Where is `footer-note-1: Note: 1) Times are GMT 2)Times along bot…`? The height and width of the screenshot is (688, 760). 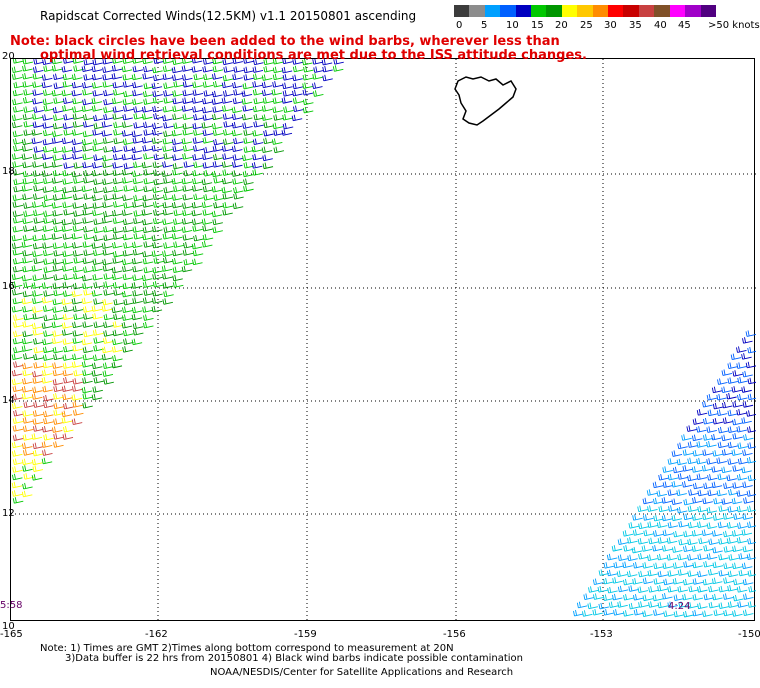 footer-note-1: Note: 1) Times are GMT 2)Times along bot… is located at coordinates (247, 648).